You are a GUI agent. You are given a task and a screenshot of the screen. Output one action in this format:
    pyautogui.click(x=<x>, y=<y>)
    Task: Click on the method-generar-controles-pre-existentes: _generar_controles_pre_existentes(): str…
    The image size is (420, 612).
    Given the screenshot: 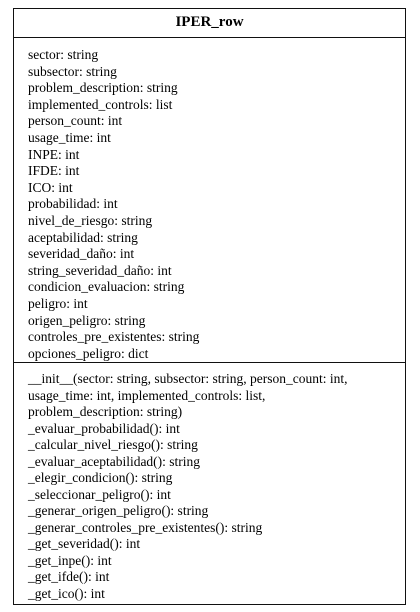 What is the action you would take?
    pyautogui.click(x=145, y=527)
    